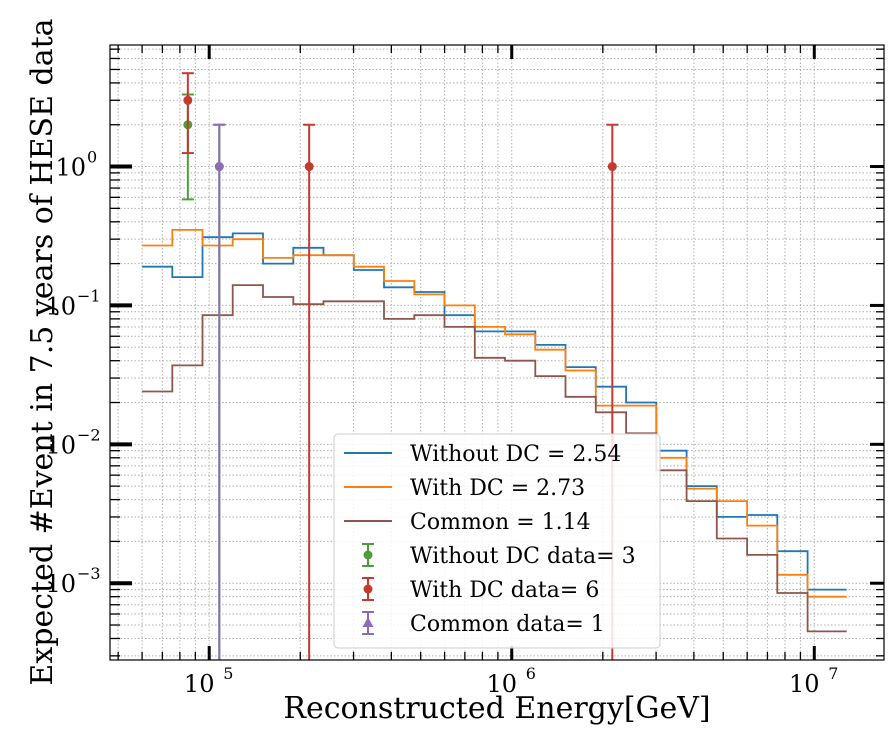 The height and width of the screenshot is (737, 894). What do you see at coordinates (504, 590) in the screenshot?
I see `legend-label: With DC data= 6` at bounding box center [504, 590].